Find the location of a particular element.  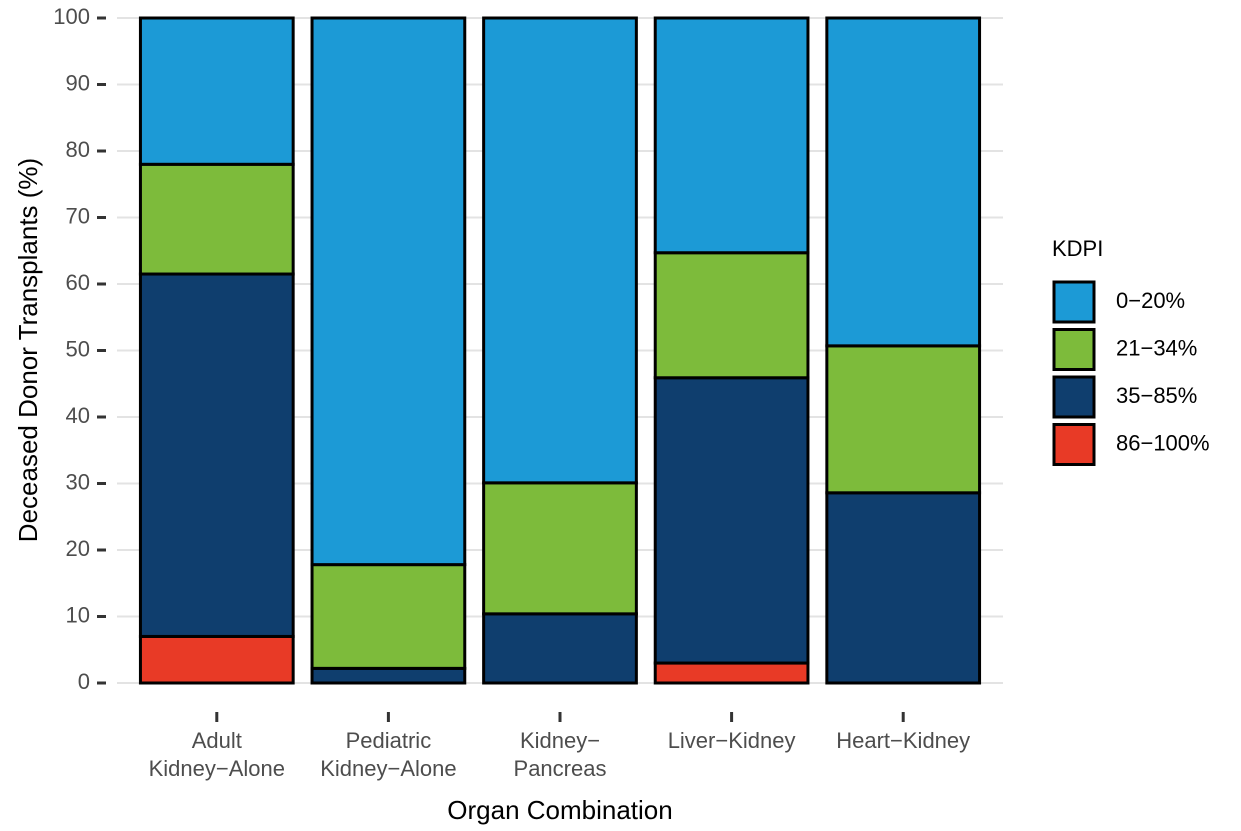

y-tick-label: 50 is located at coordinates (78, 348).